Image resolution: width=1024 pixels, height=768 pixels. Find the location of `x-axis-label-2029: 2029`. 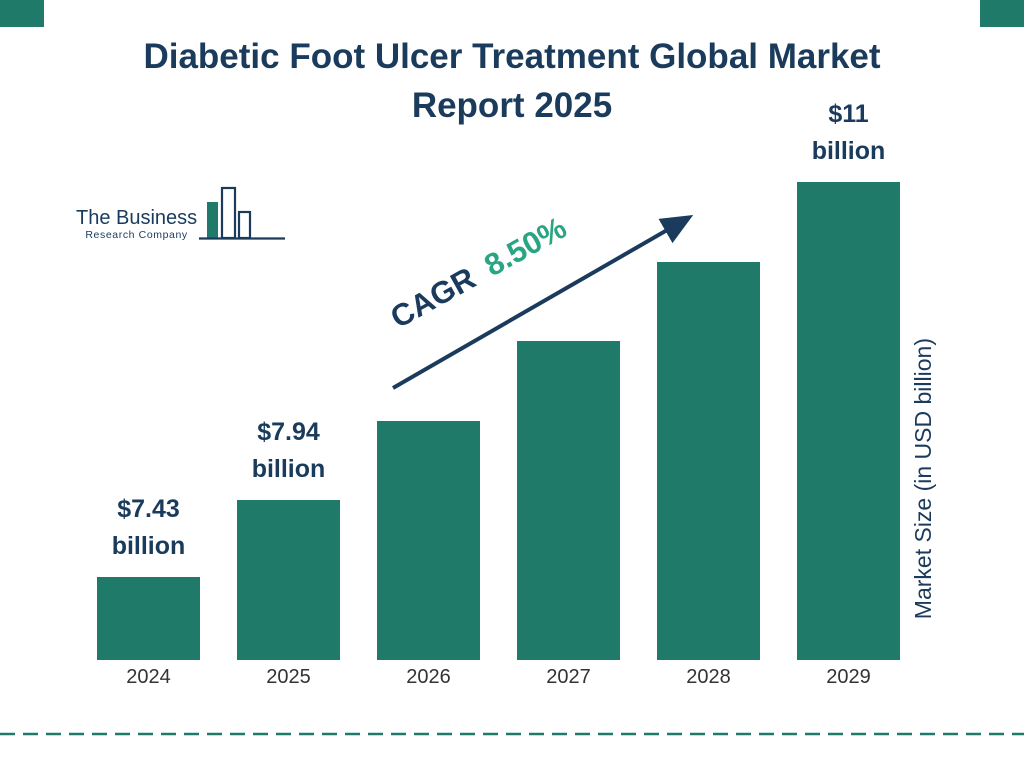

x-axis-label-2029: 2029 is located at coordinates (848, 677).